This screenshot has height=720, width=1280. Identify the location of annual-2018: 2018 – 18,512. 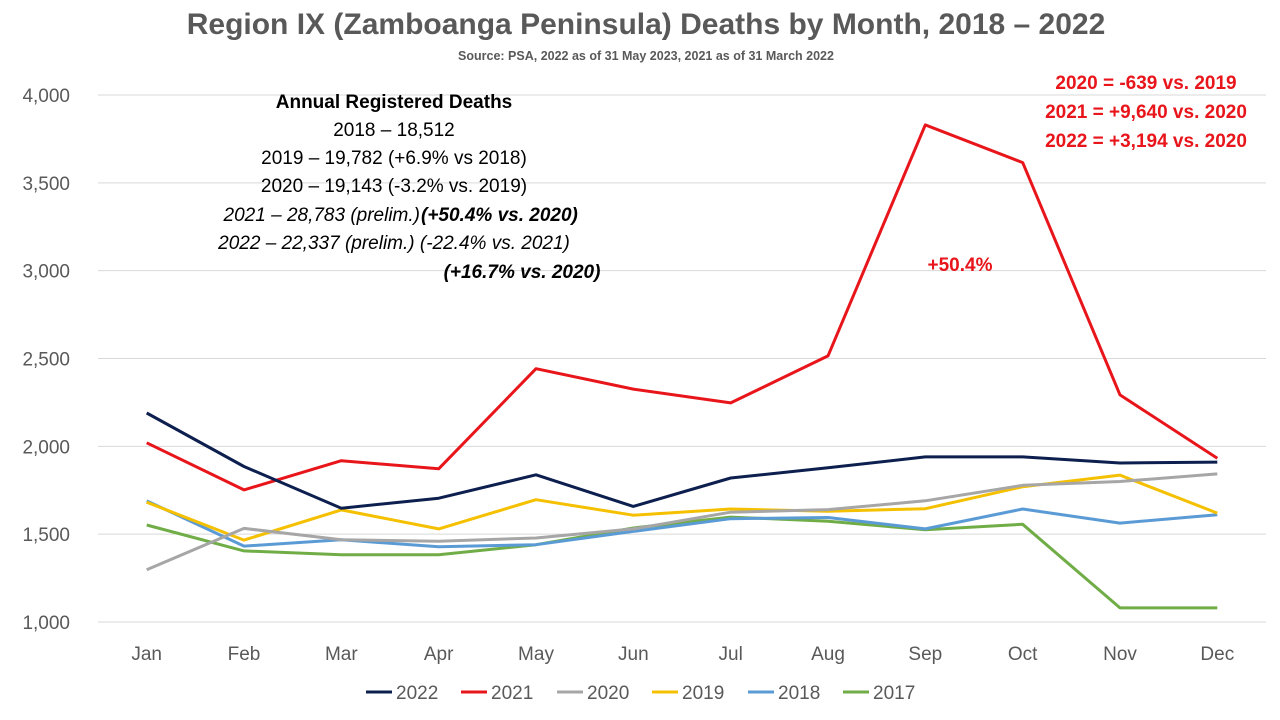
(394, 130).